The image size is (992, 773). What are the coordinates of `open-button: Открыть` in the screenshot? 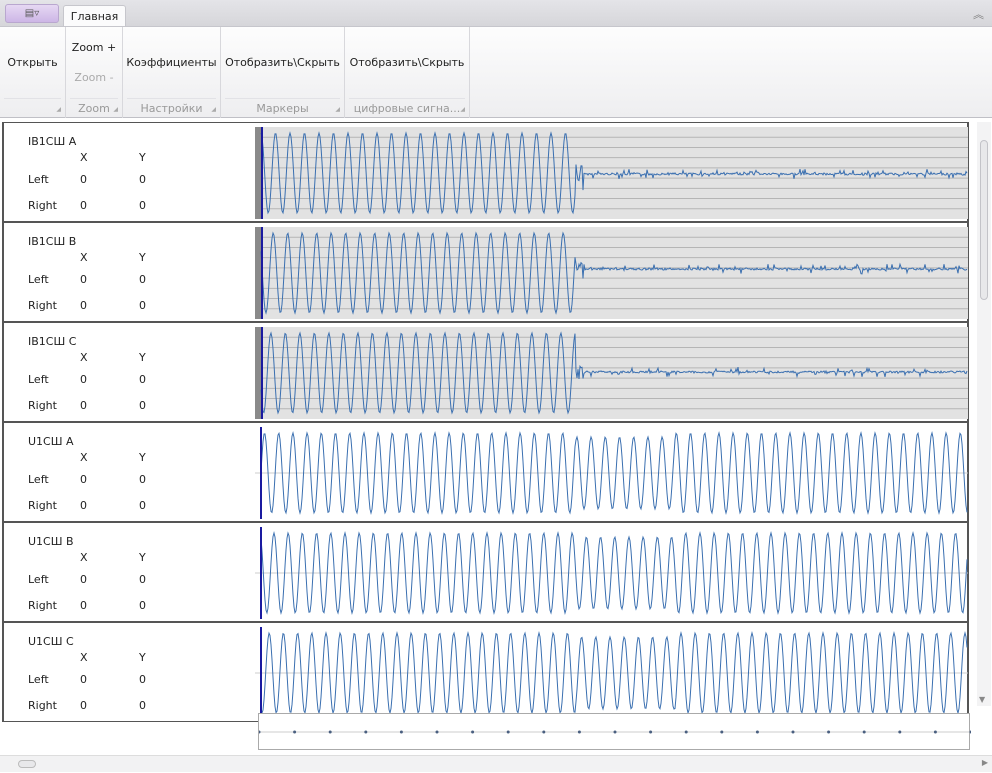 It's located at (32, 62).